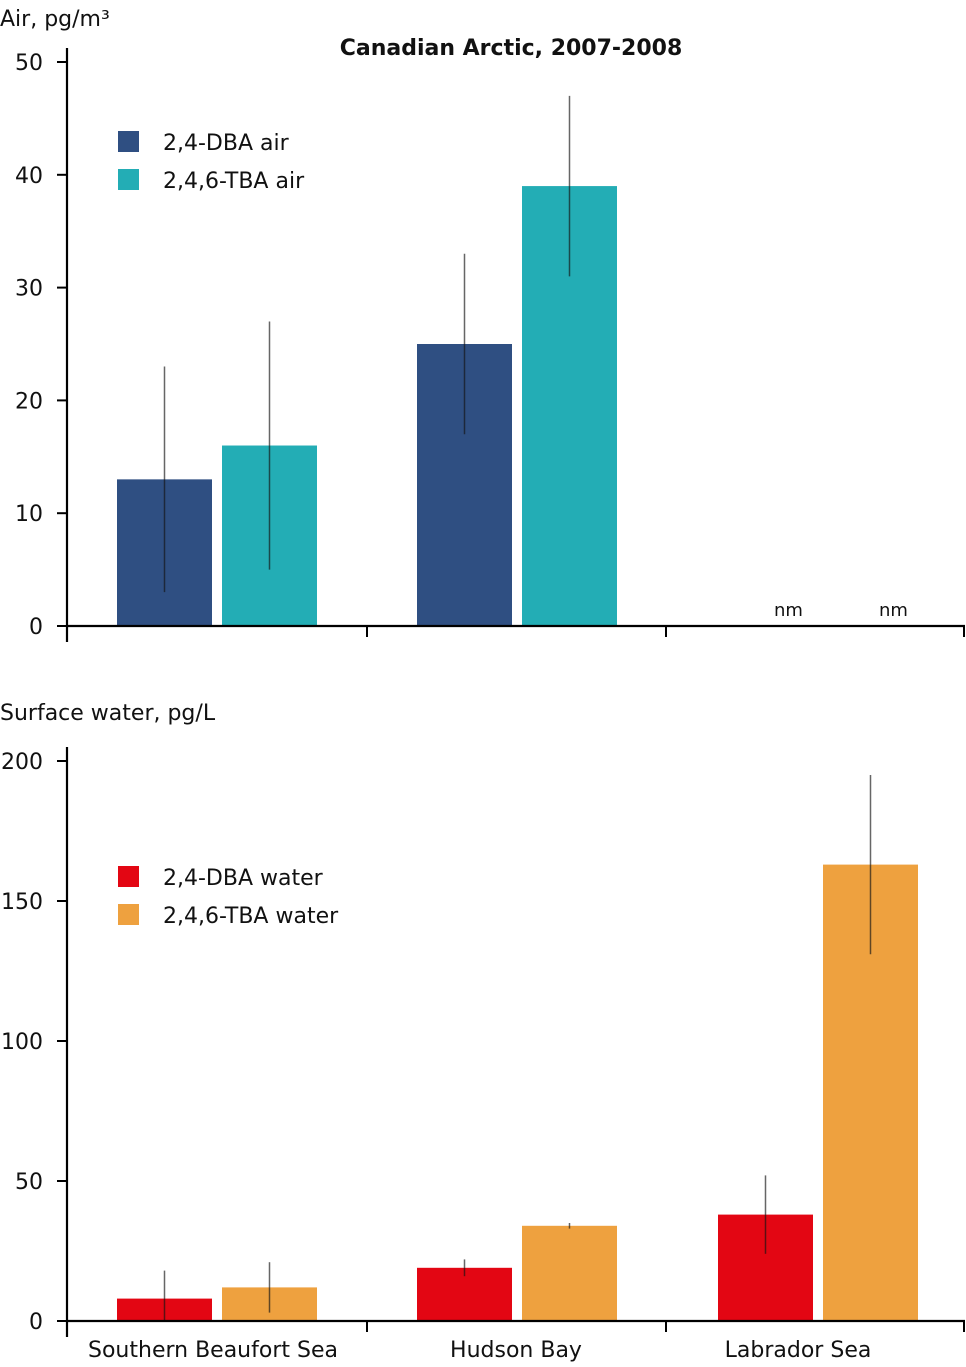 The width and height of the screenshot is (966, 1367). I want to click on y-axis: 0 10 20 30 40 50, so click(42, 345).